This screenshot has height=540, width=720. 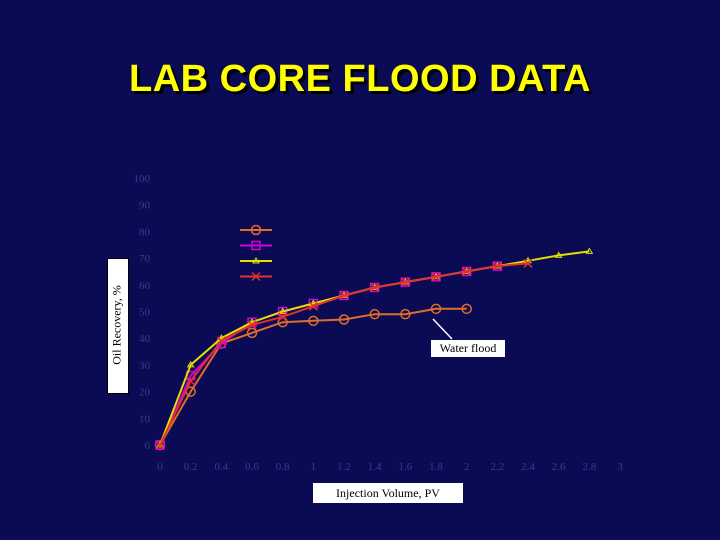 What do you see at coordinates (620, 467) in the screenshot?
I see `x-tick-label: 3` at bounding box center [620, 467].